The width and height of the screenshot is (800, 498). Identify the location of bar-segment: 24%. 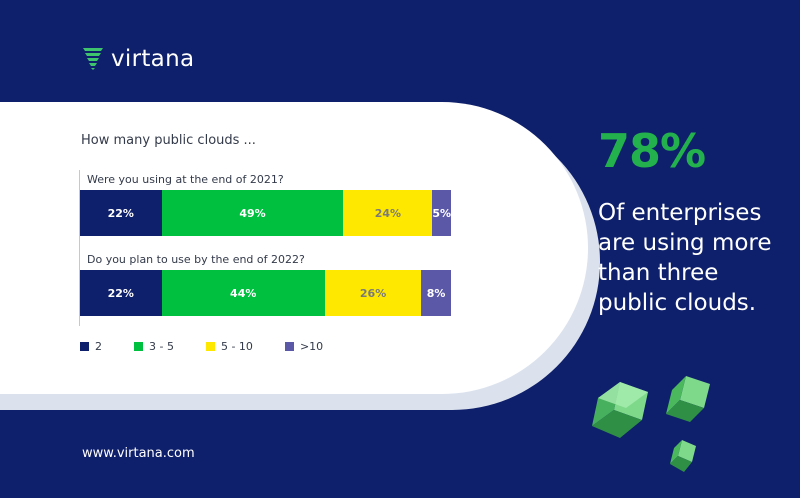
(388, 213).